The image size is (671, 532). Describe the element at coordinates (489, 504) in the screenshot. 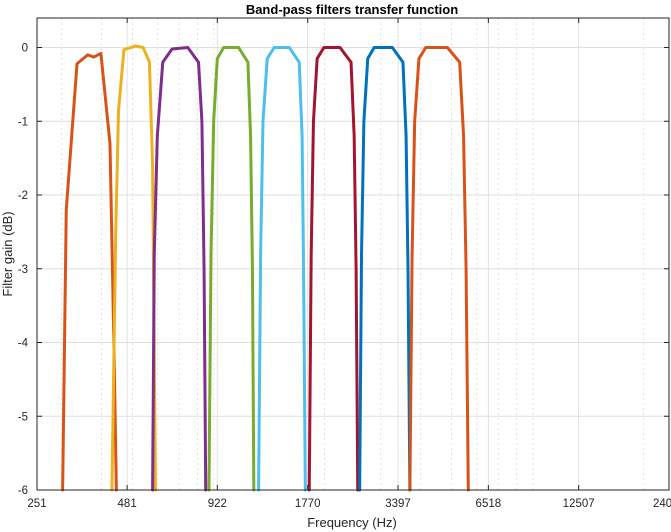

I see `x-tick-label: 6518` at that location.